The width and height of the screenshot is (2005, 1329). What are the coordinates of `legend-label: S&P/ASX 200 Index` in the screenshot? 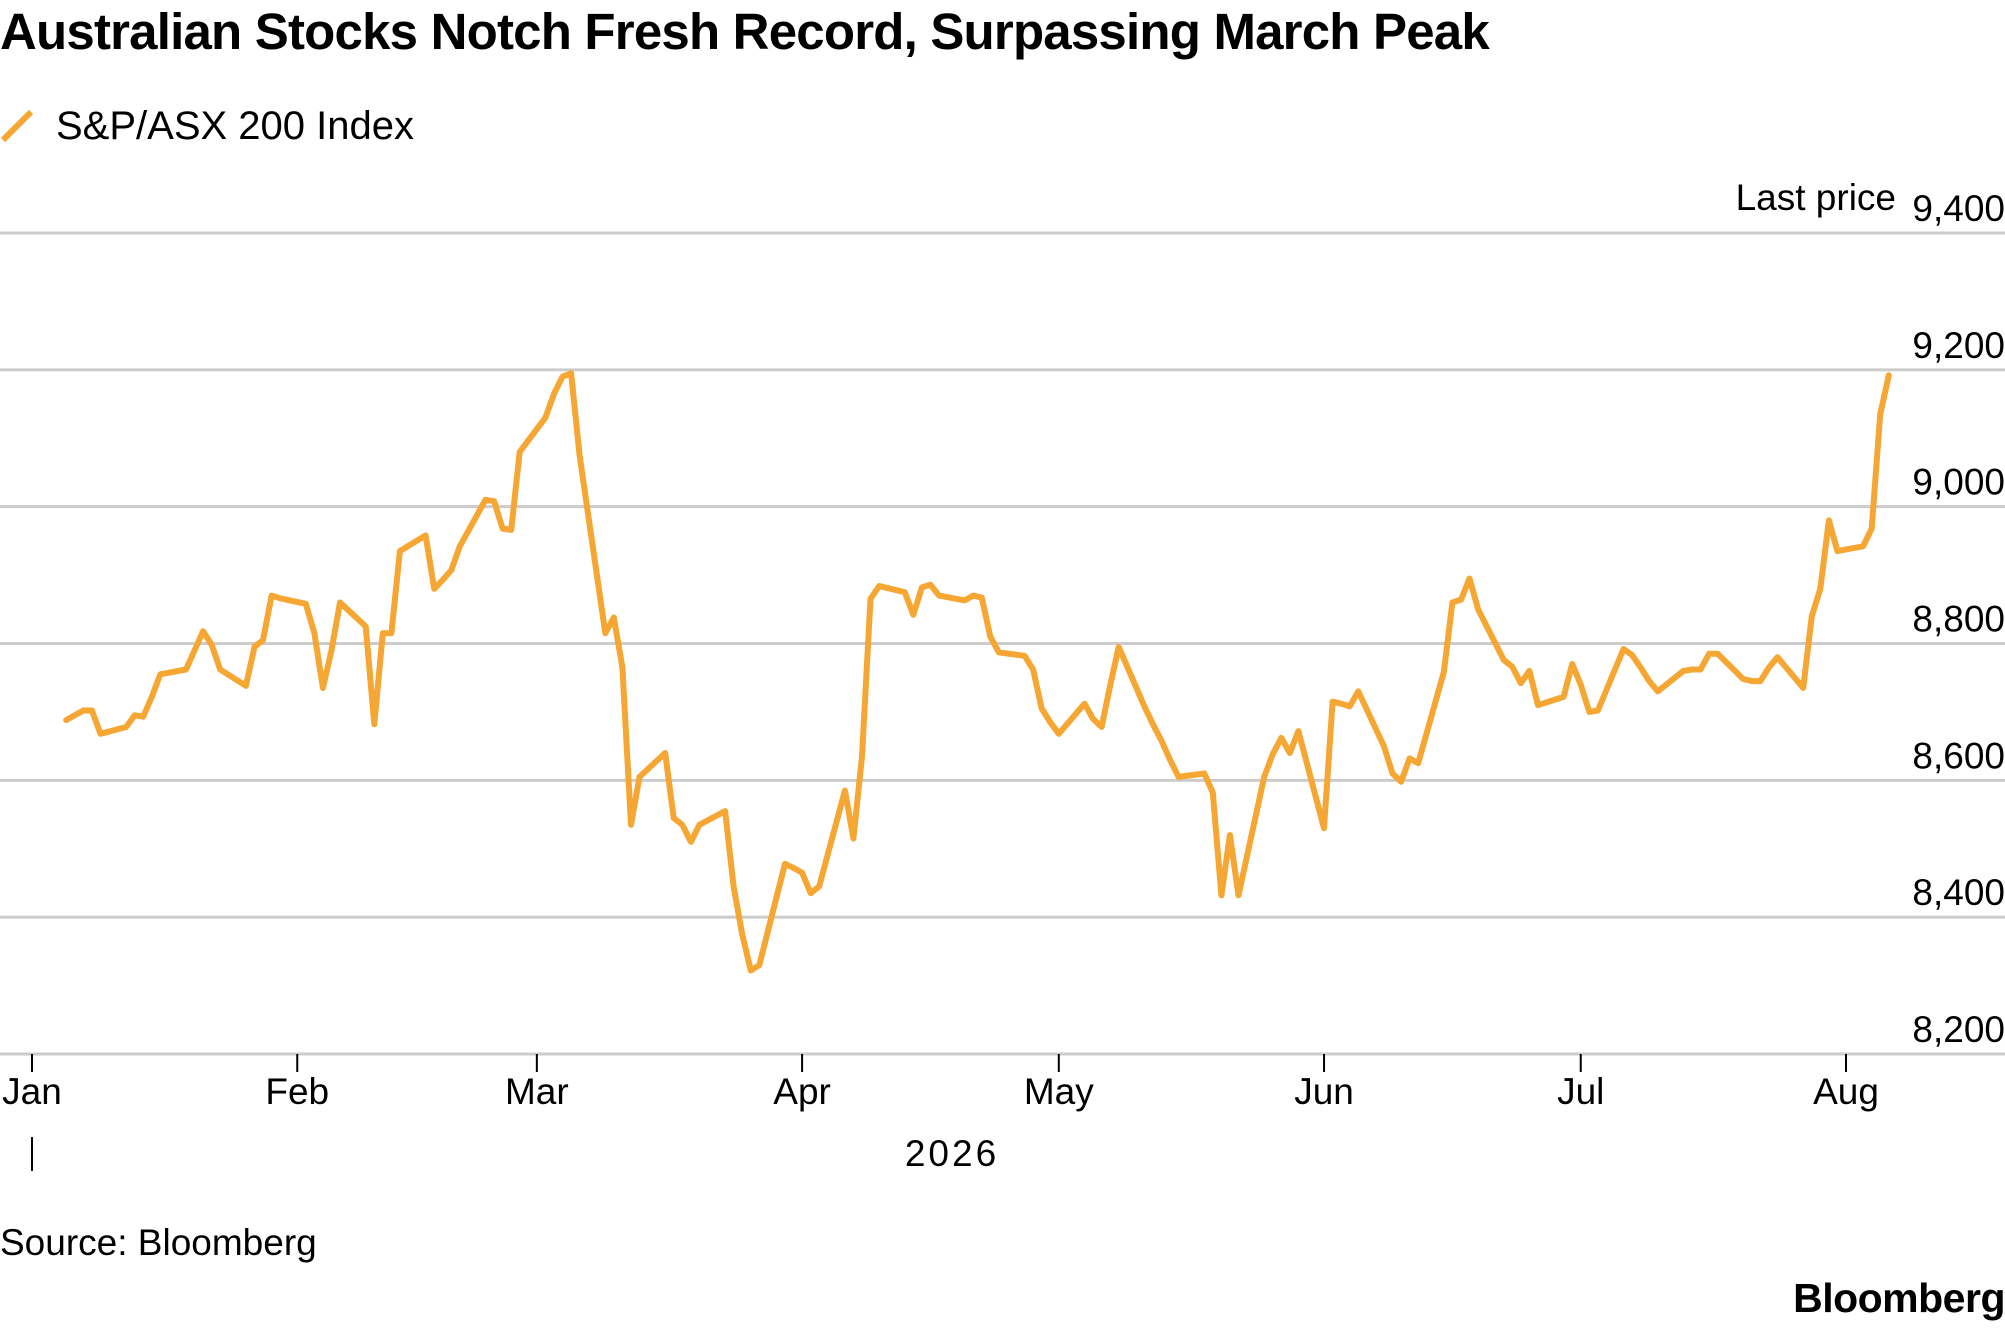 It's located at (235, 125).